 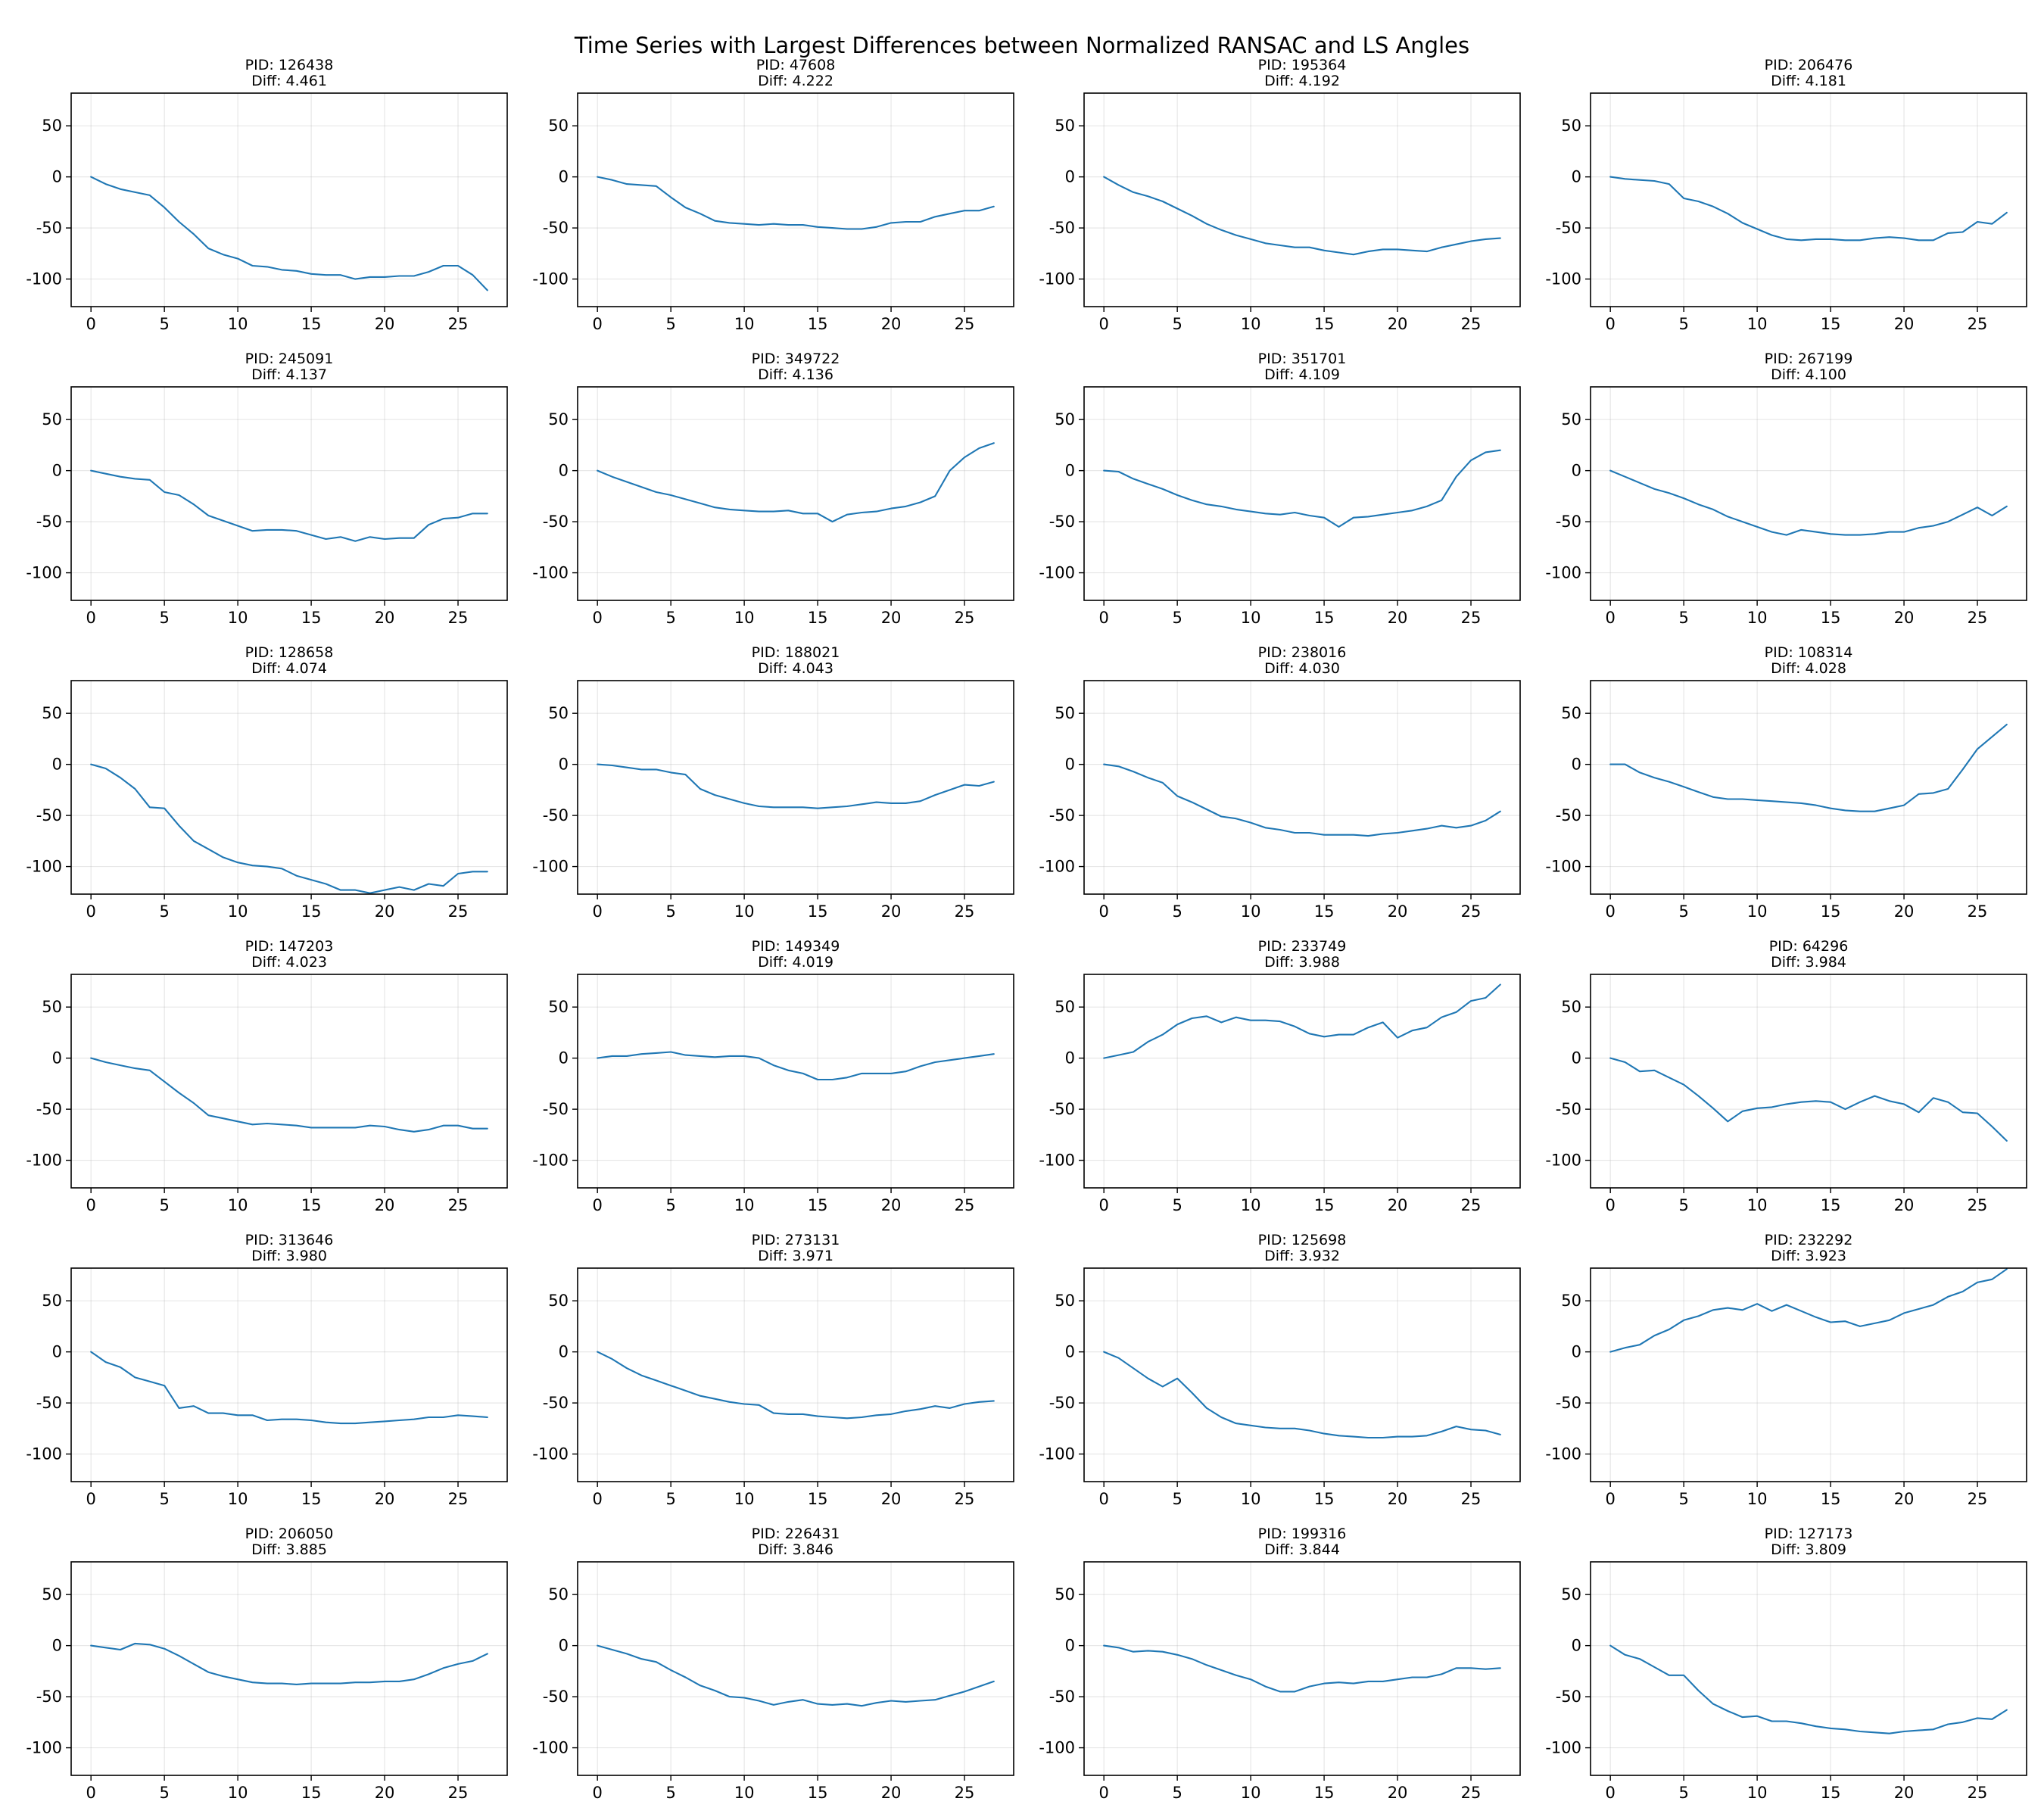 What do you see at coordinates (796, 1240) in the screenshot?
I see `subplot-pid-title: PID: 273131` at bounding box center [796, 1240].